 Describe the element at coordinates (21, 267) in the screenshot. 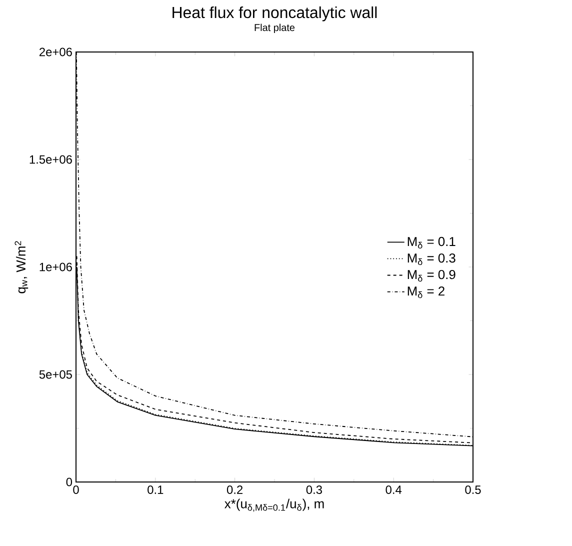

I see `y-axis-title: q$_{w}$, W/m$^{2}$` at that location.